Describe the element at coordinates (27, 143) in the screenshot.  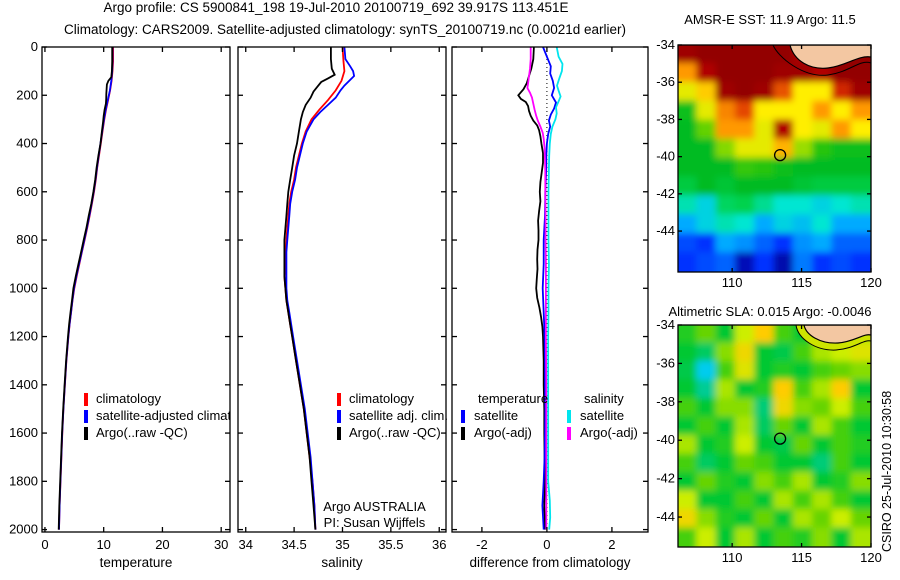
I see `y-tick-label: 400` at that location.